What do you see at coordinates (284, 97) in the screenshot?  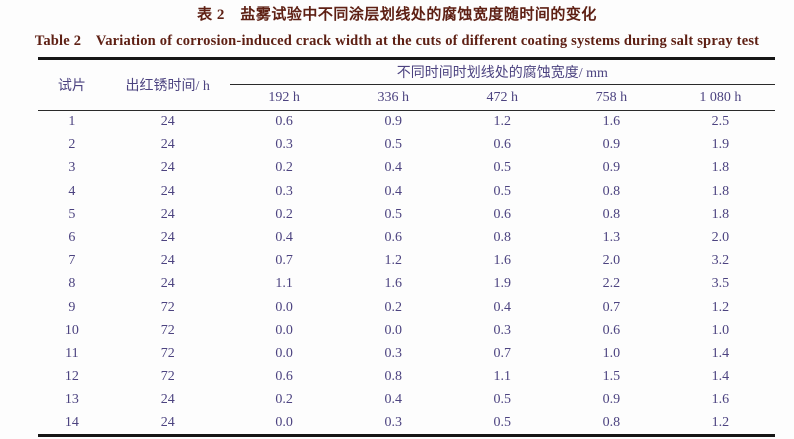 I see `time-header-192h: 192 h` at bounding box center [284, 97].